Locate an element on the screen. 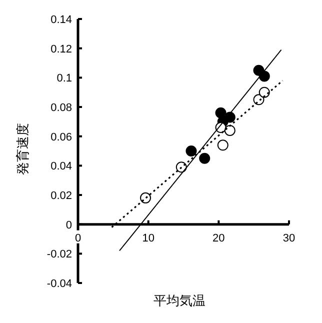 The image size is (322, 323). y-tick-label: 0.12 is located at coordinates (61, 49).